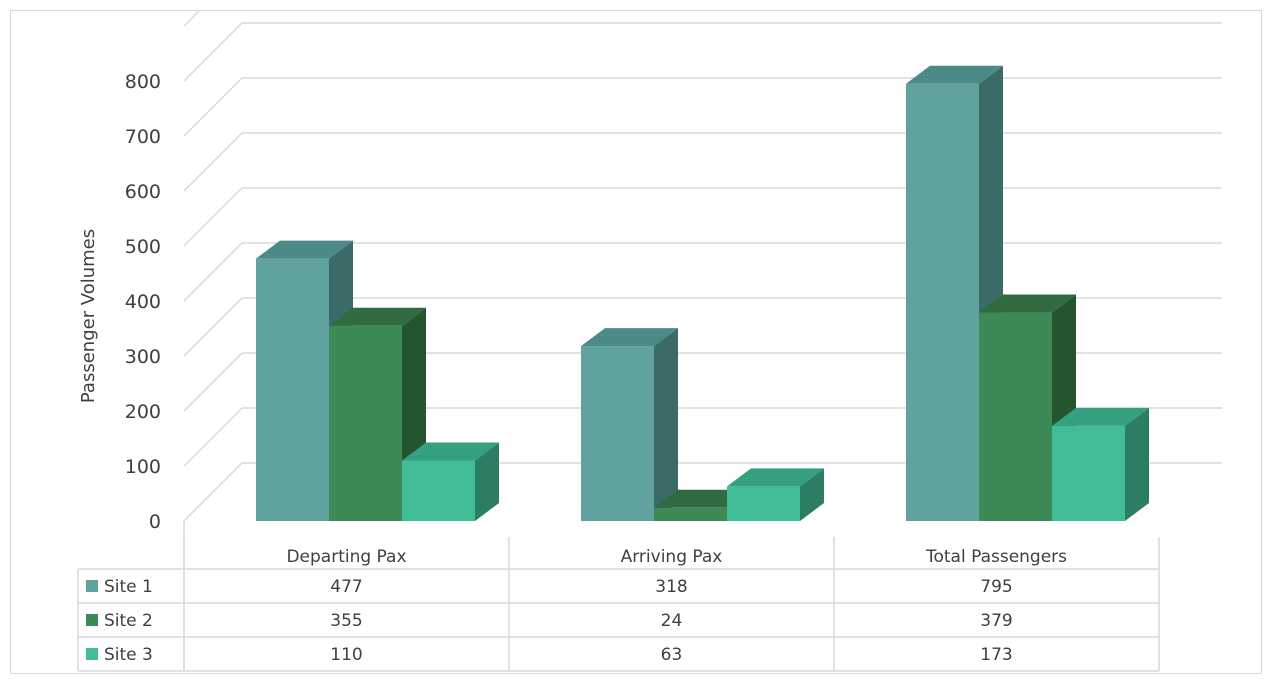  What do you see at coordinates (671, 587) in the screenshot?
I see `table-cell: 318` at bounding box center [671, 587].